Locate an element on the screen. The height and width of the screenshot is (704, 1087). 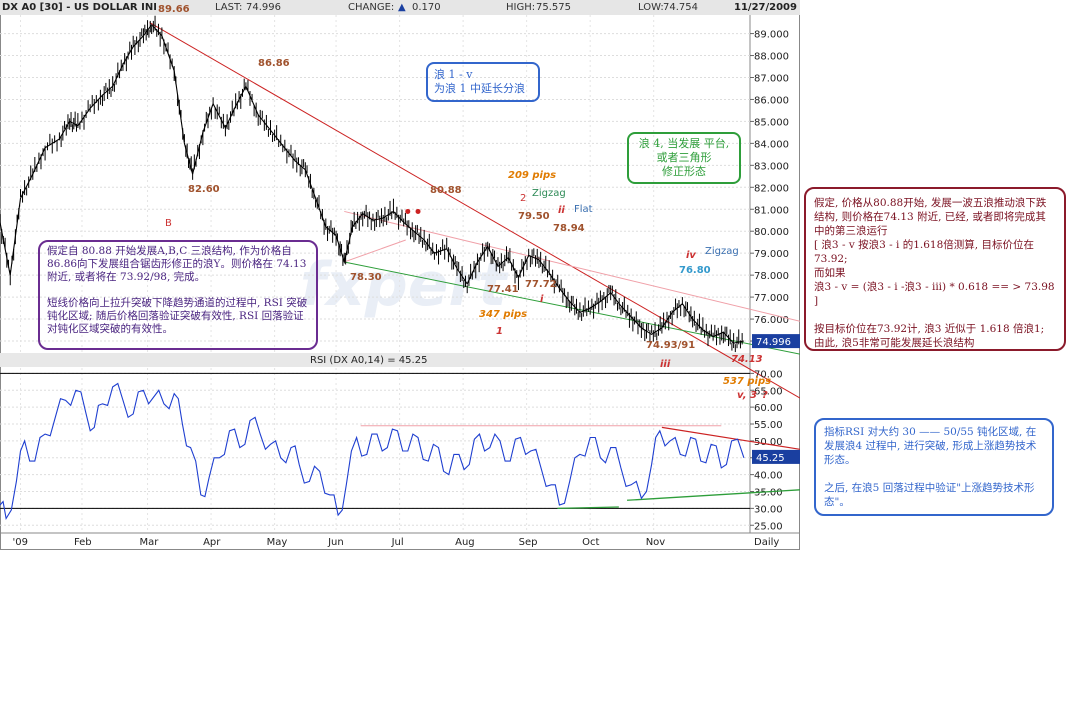
time-tick-label: May is located at coordinates (277, 542).